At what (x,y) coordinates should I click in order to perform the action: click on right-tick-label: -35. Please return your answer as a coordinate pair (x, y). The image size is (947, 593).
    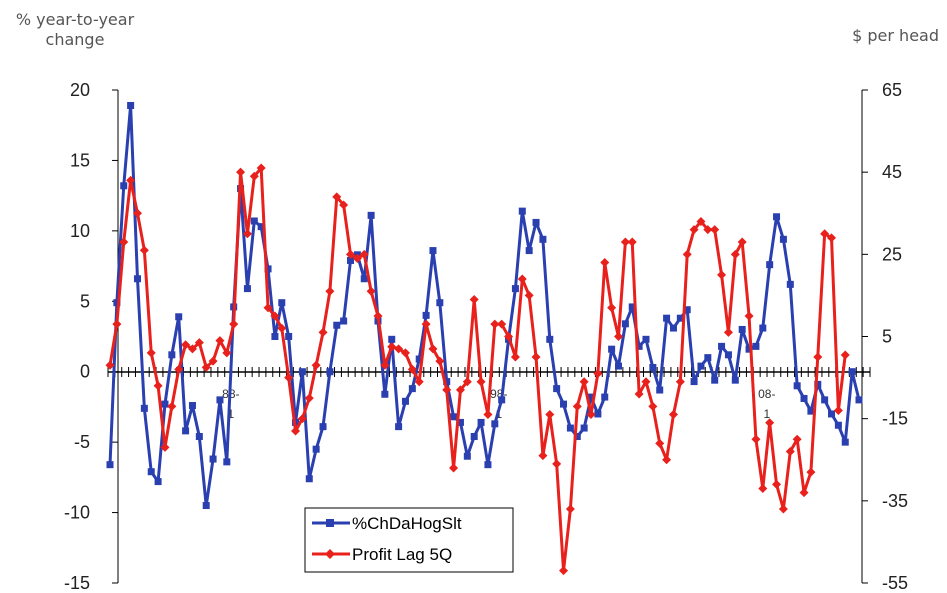
    Looking at the image, I should click on (895, 501).